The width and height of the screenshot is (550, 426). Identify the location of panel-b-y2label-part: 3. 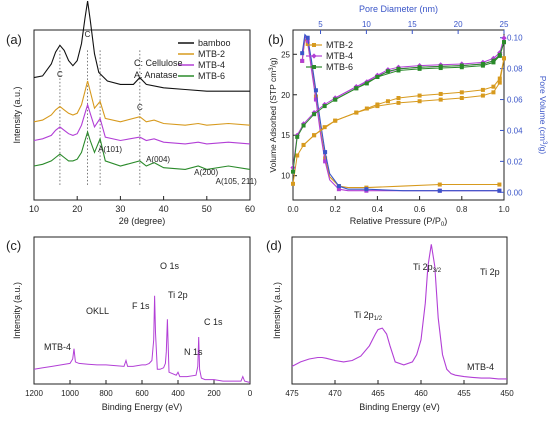
(544, 143).